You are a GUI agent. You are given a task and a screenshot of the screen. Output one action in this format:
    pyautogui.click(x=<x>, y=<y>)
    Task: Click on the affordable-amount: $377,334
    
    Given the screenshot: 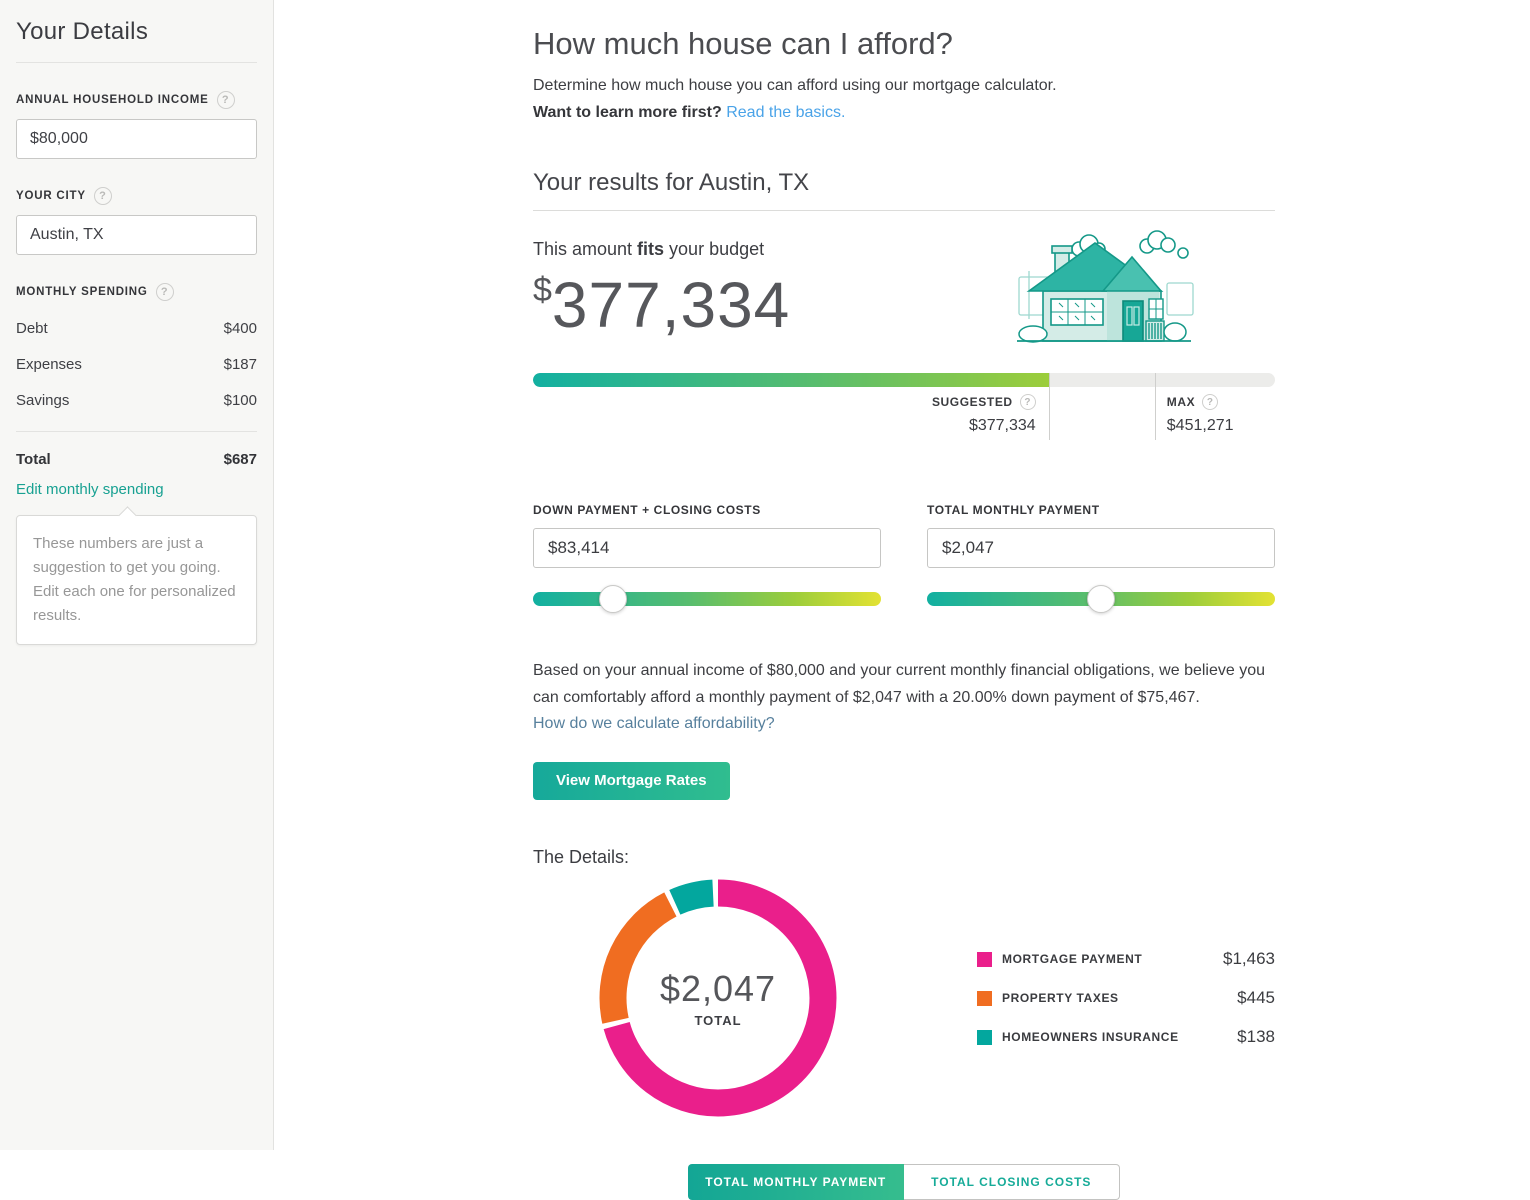 What is the action you would take?
    pyautogui.click(x=661, y=305)
    